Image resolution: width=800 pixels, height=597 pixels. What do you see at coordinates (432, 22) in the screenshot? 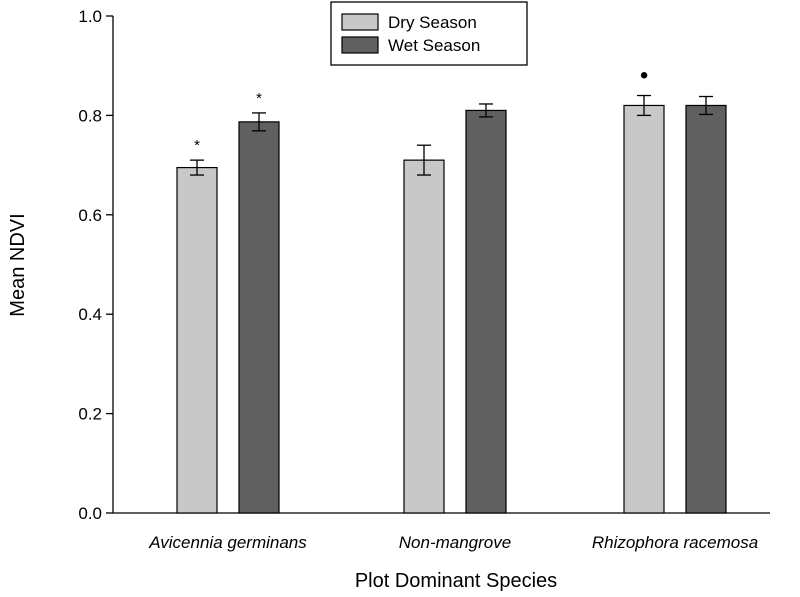
I see `legend-label-dry: Dry Season` at bounding box center [432, 22].